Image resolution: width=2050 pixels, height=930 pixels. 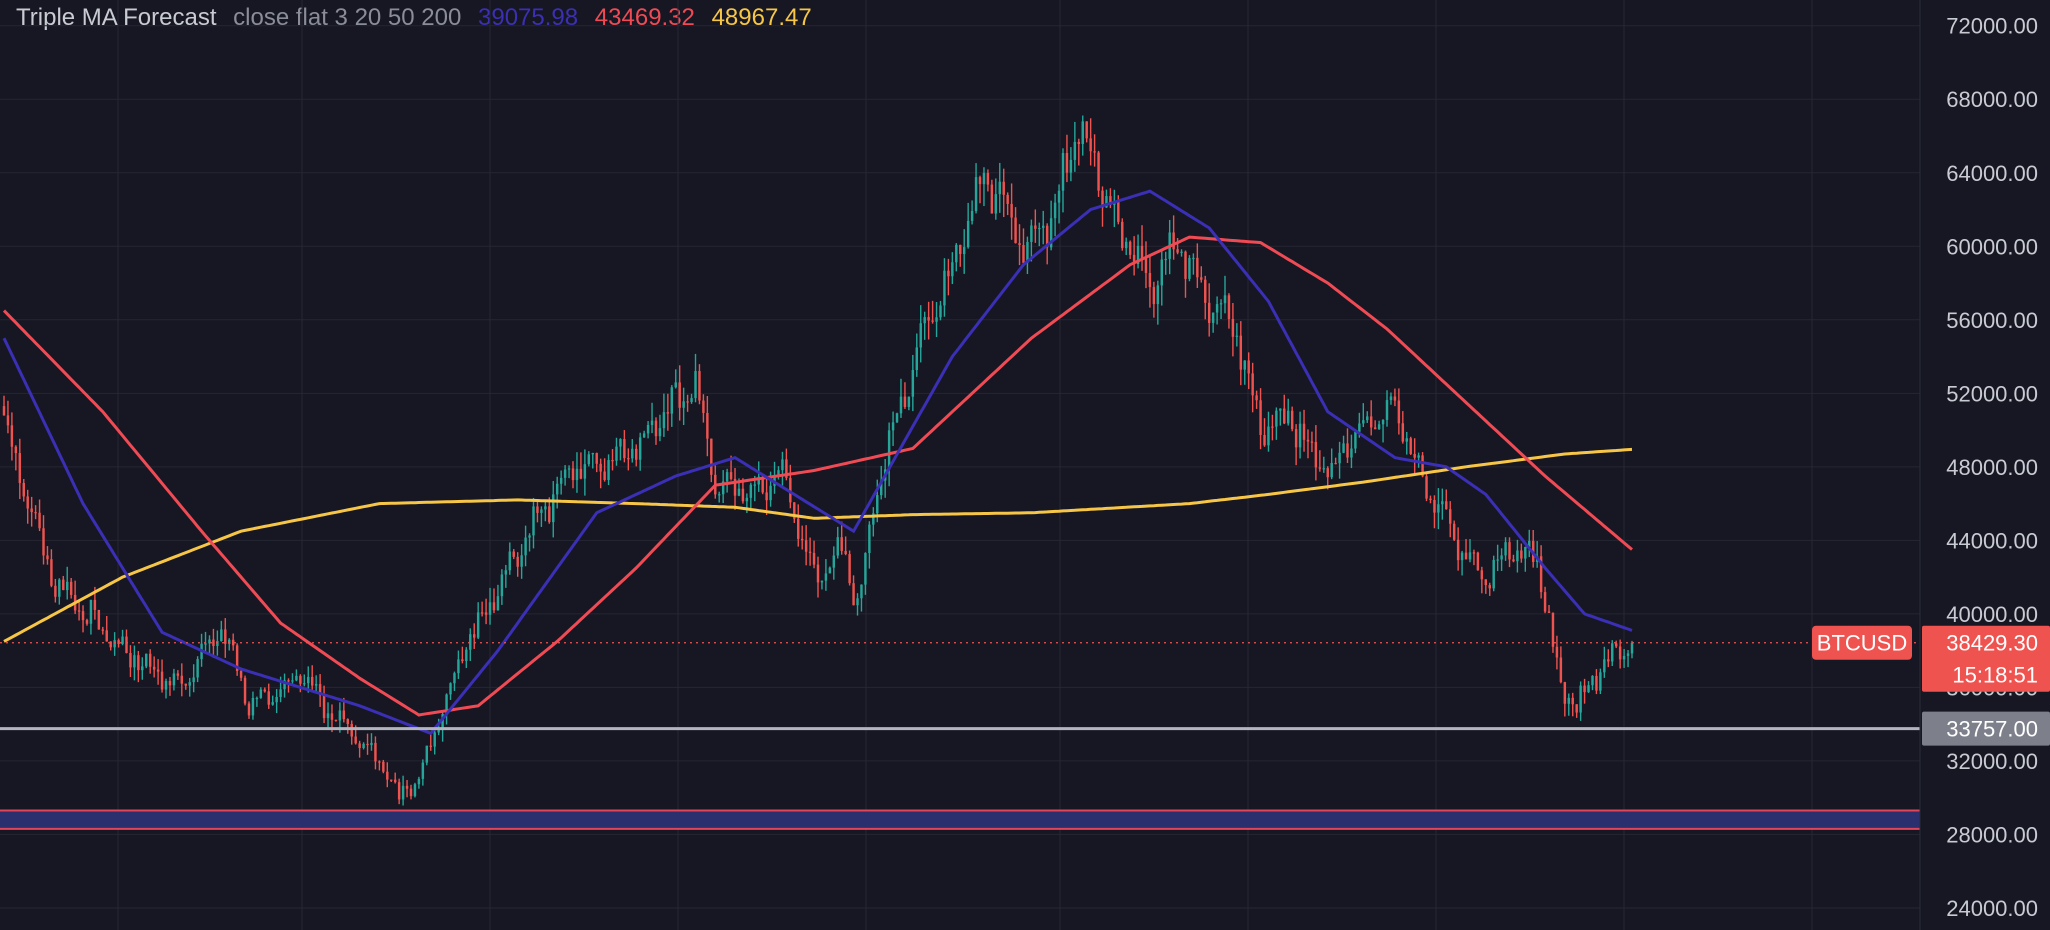 What do you see at coordinates (1992, 99) in the screenshot?
I see `price-tick-label: 68000.00` at bounding box center [1992, 99].